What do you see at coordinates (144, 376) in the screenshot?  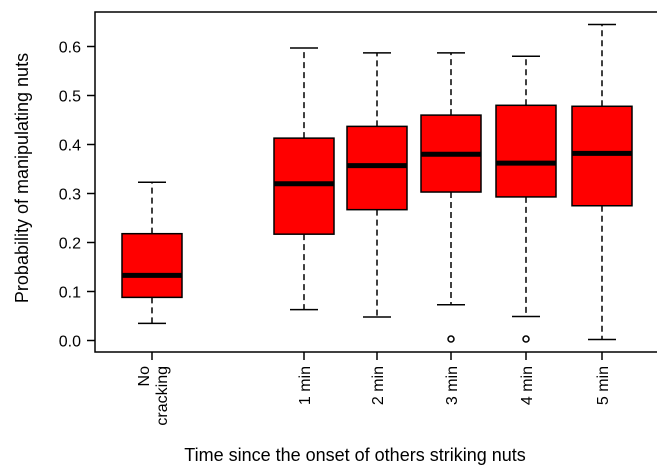 I see `x-tick-label: No` at bounding box center [144, 376].